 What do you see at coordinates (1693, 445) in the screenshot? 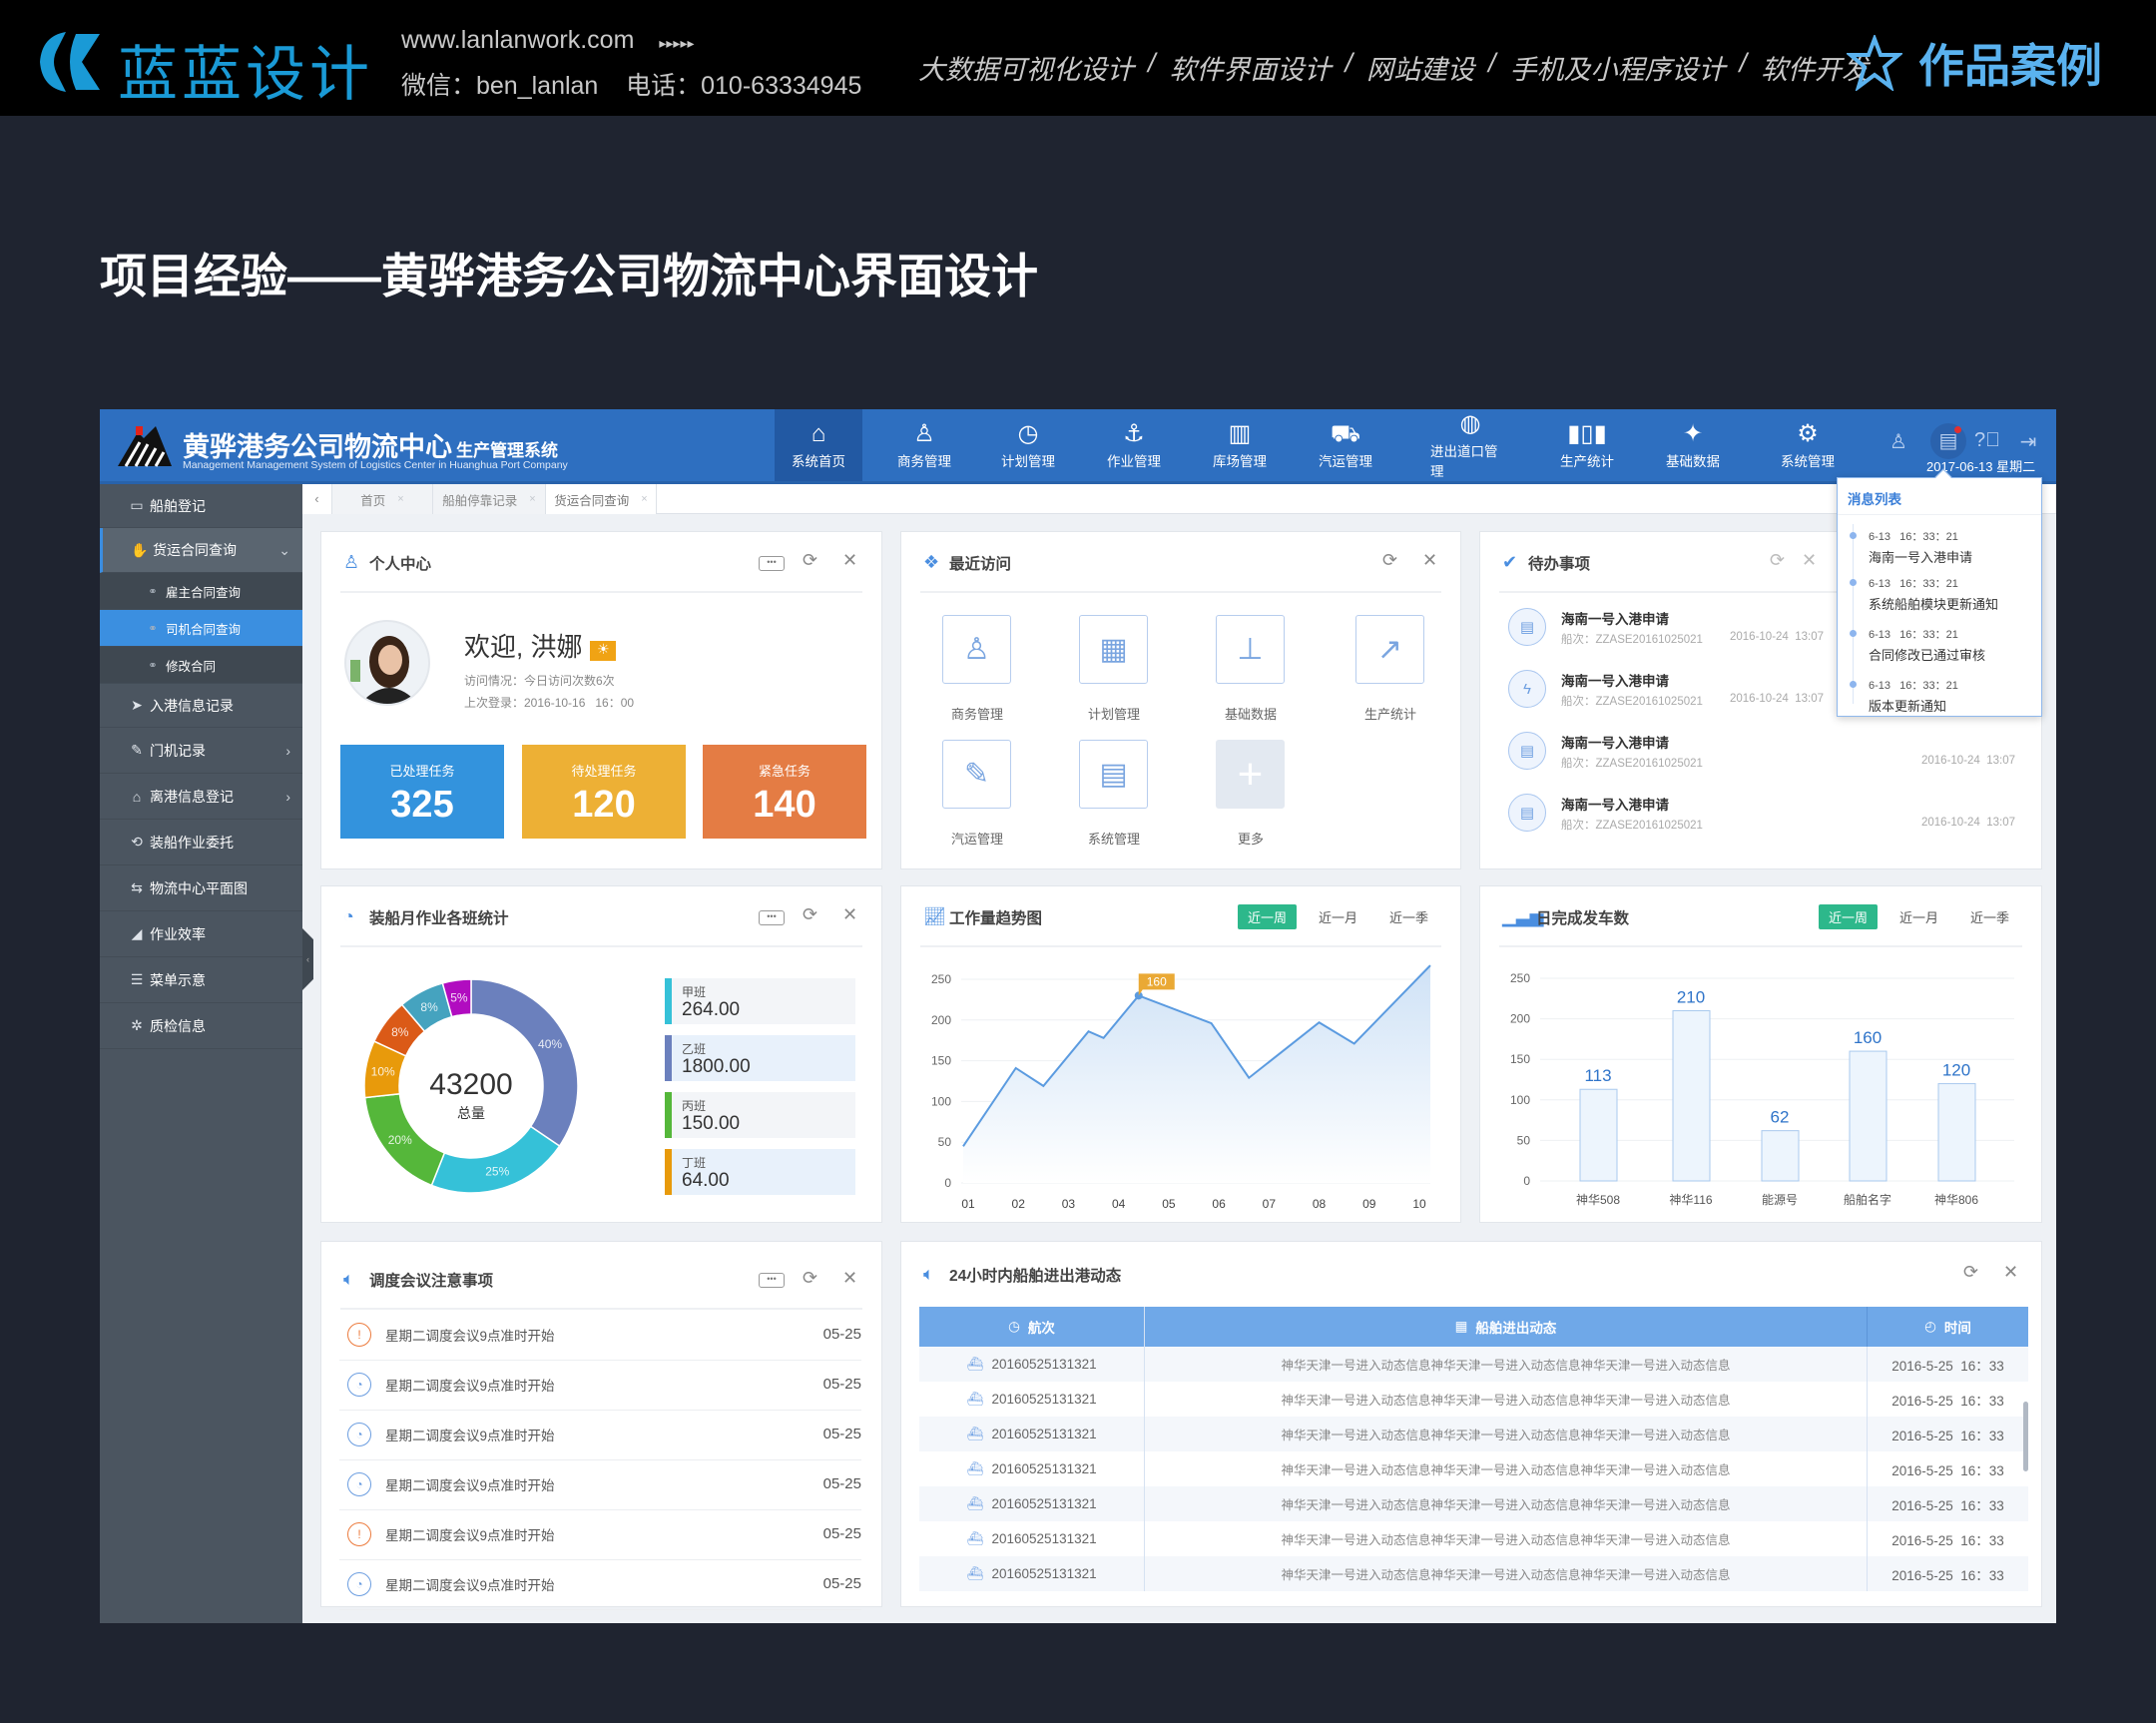
I see `nav-item-8: ✦ 基础数据` at bounding box center [1693, 445].